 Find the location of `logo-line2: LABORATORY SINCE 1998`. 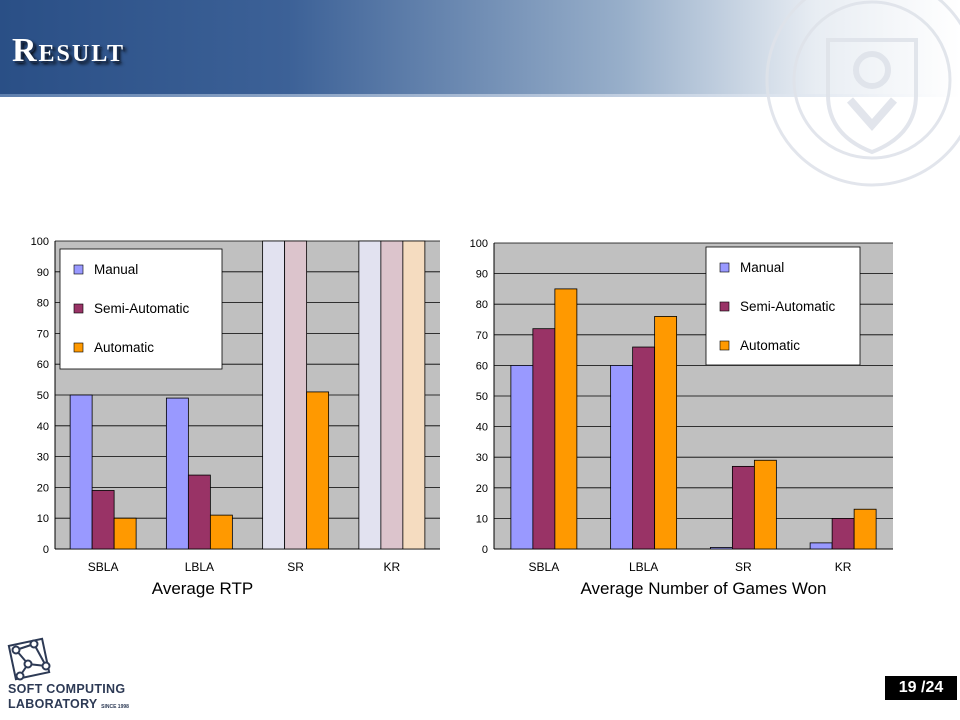

logo-line2: LABORATORY SINCE 1998 is located at coordinates (68, 704).